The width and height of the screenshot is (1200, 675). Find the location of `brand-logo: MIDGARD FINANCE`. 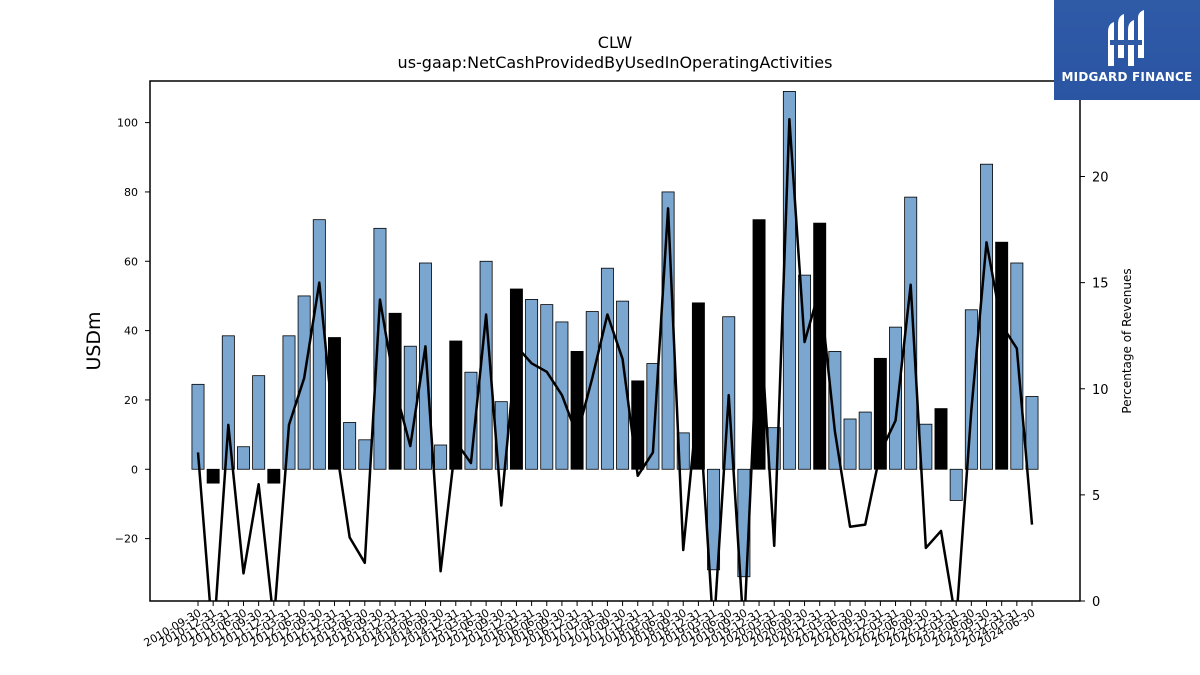

brand-logo: MIDGARD FINANCE is located at coordinates (1127, 50).